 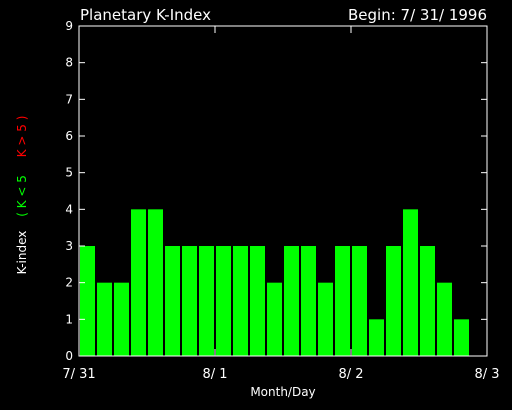 What do you see at coordinates (417, 15) in the screenshot?
I see `begin-date-label: Begin: 7/ 31/ 1996` at bounding box center [417, 15].